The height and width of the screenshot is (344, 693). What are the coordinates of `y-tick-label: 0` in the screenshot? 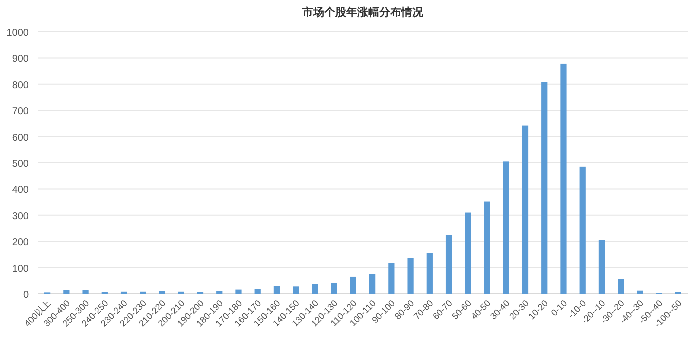 It's located at (26, 295).